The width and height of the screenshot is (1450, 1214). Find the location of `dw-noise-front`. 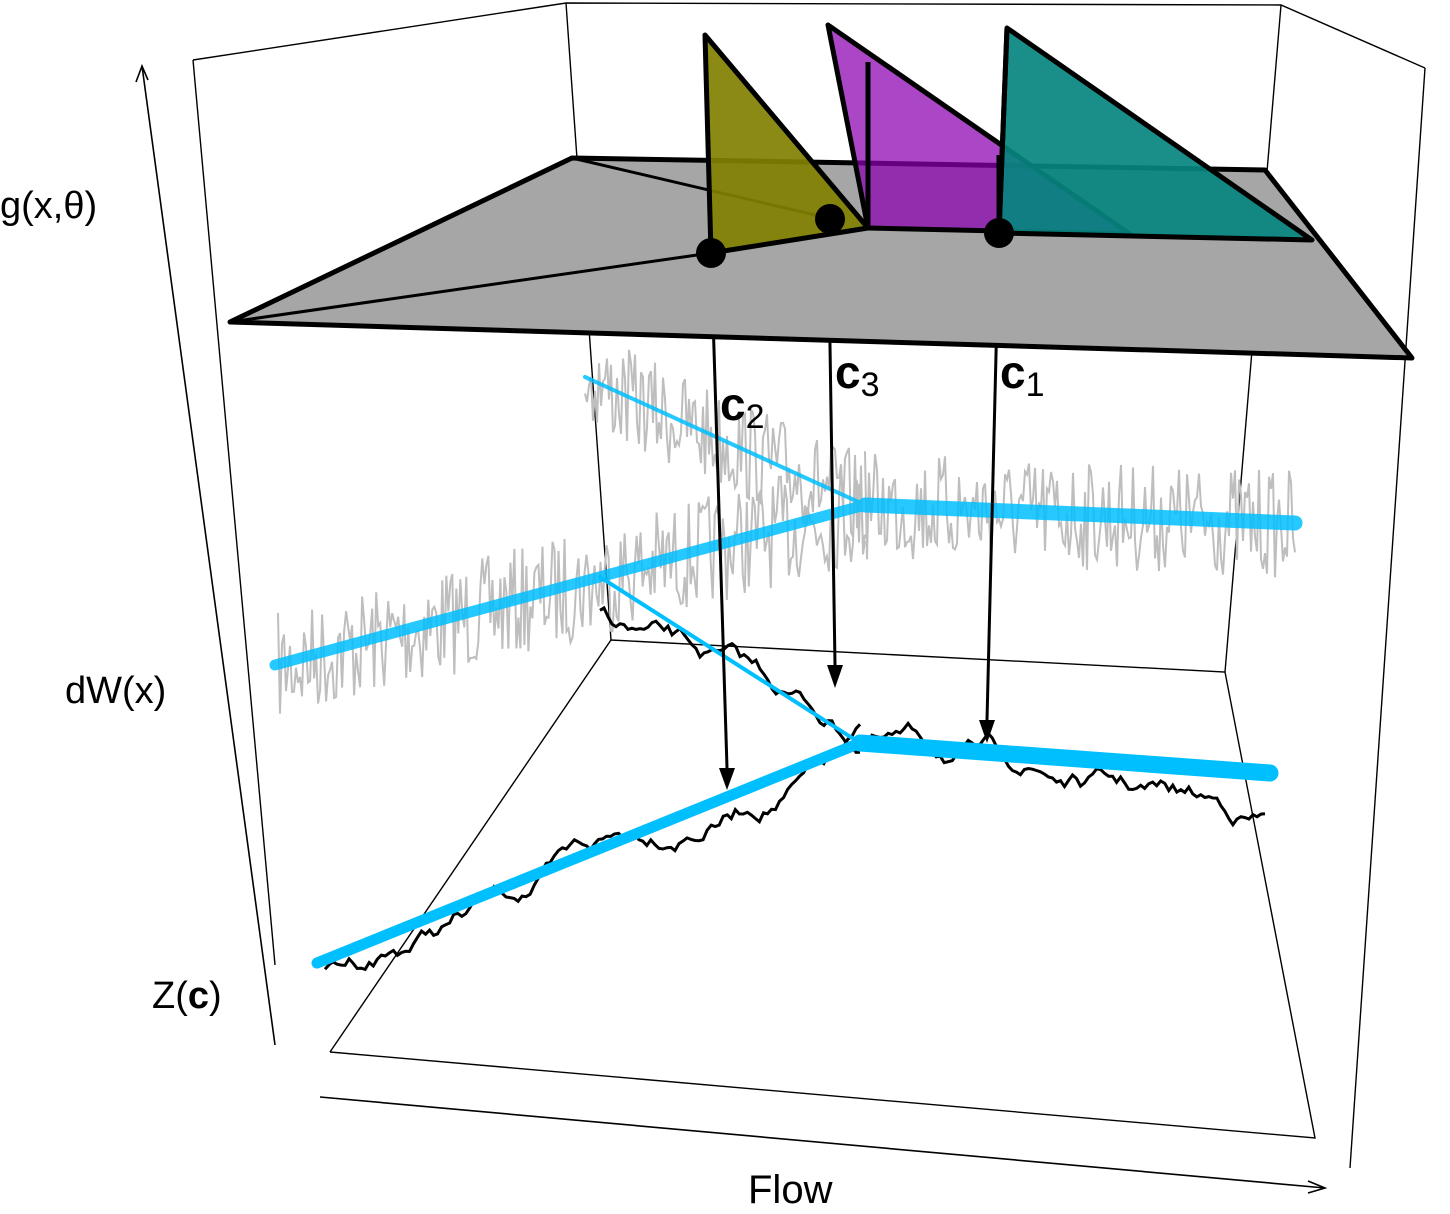

dw-noise-front is located at coordinates (571, 589).